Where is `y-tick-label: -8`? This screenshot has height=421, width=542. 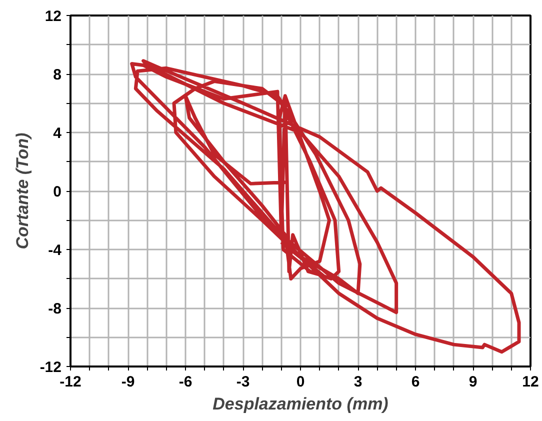 y-tick-label: -8 is located at coordinates (55, 309).